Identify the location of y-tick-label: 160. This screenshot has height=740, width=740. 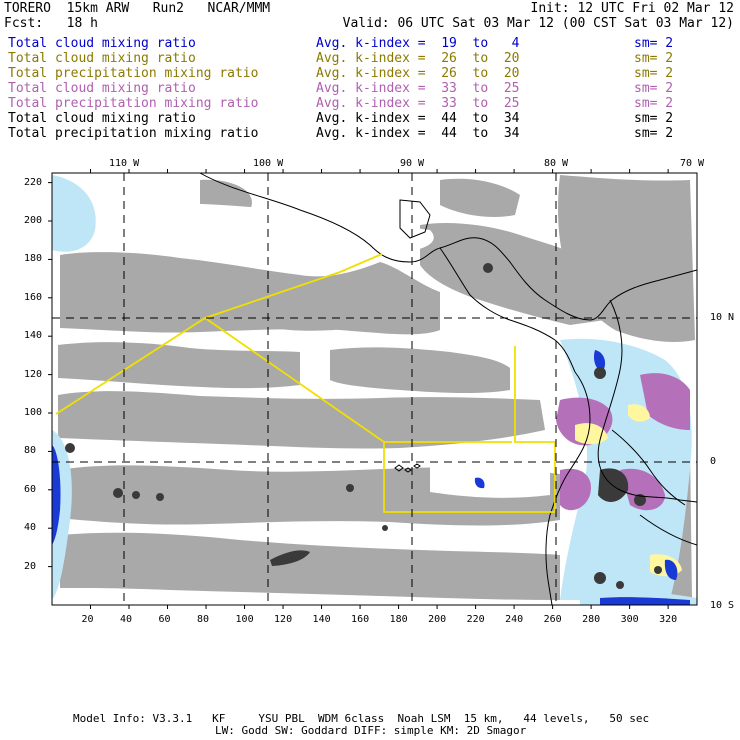
(33, 297).